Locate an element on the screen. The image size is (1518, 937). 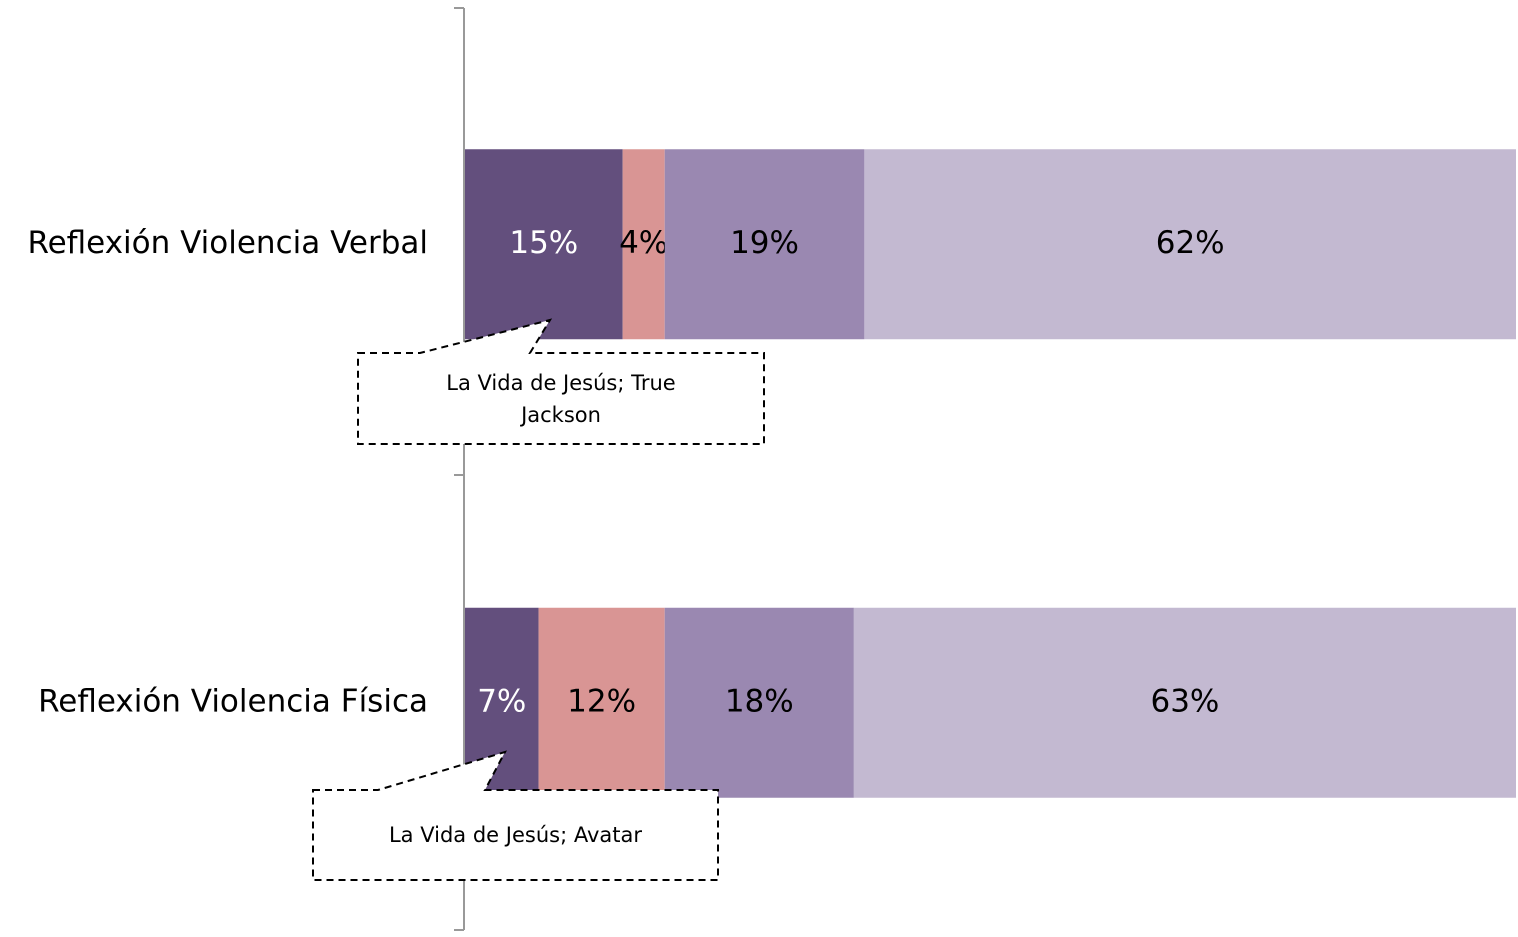
callout: La Vida de Jesús; True Jackson is located at coordinates (561, 398).